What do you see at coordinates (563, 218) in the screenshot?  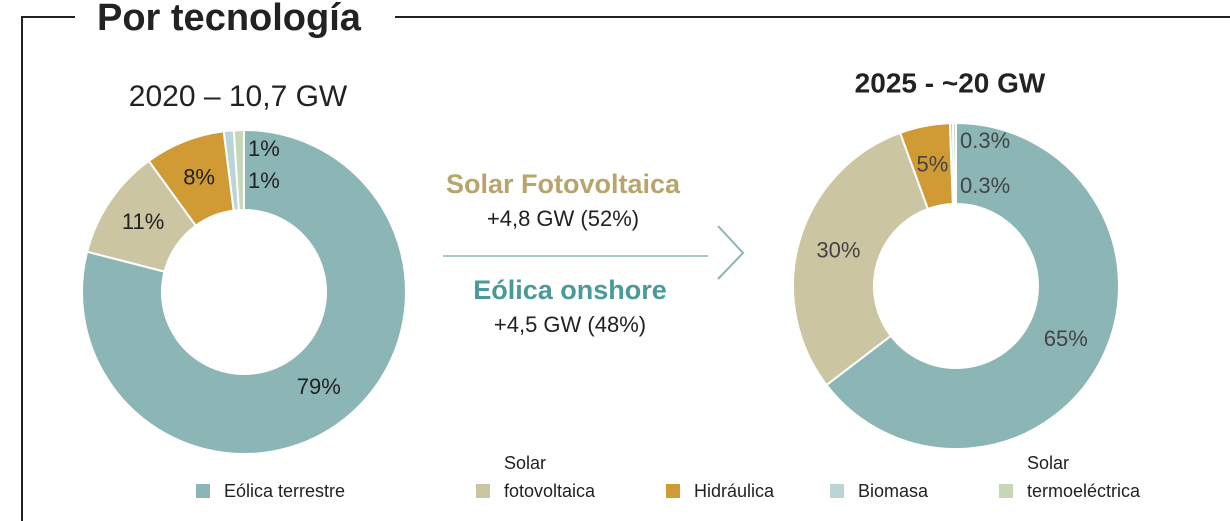 I see `annotation-text: +4,8 GW (52%)` at bounding box center [563, 218].